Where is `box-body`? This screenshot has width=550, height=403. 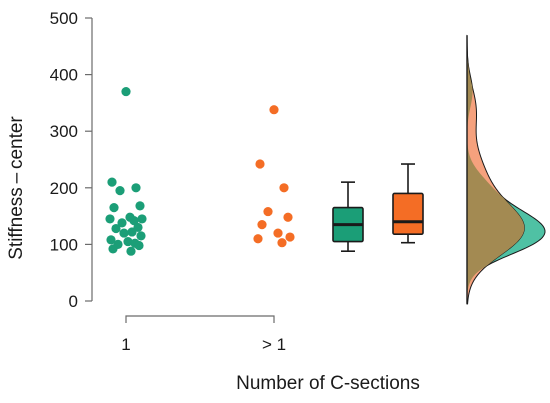 box-body is located at coordinates (408, 214).